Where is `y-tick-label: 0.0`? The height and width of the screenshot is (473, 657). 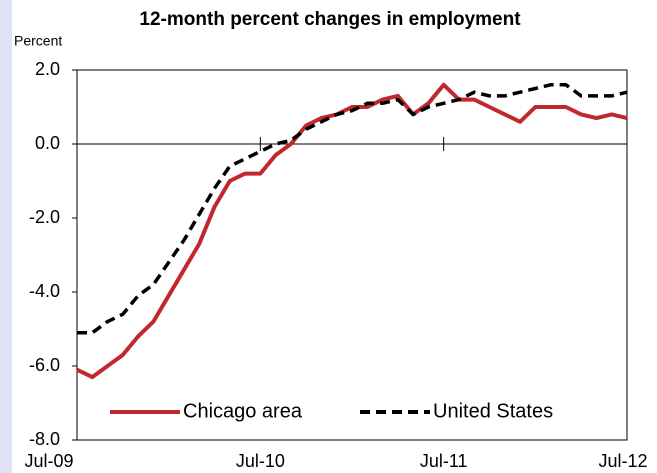
y-tick-label: 0.0 is located at coordinates (47, 143).